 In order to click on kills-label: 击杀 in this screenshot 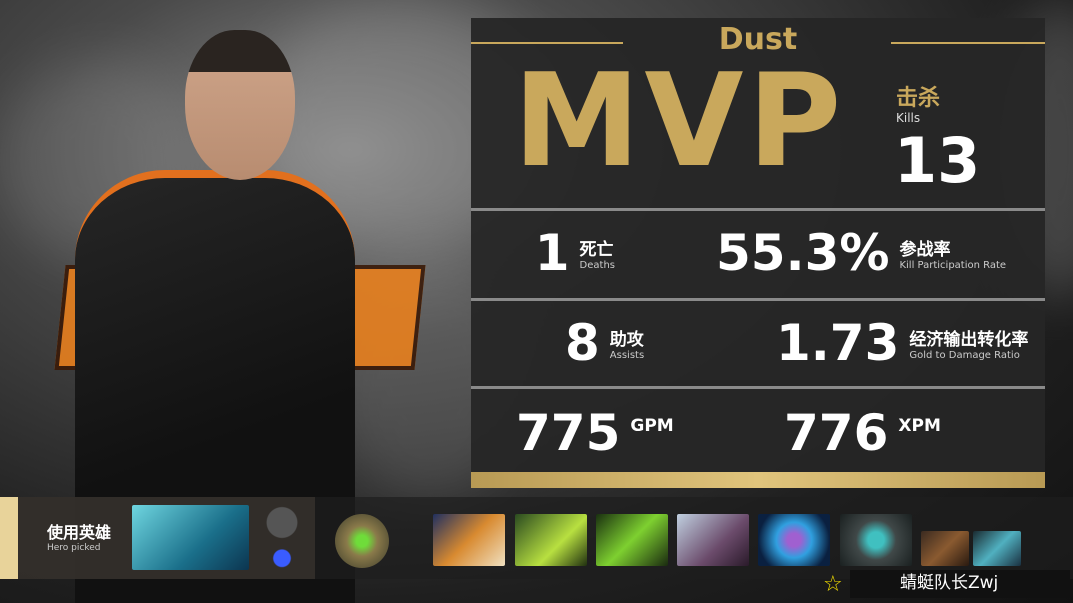, I will do `click(918, 98)`.